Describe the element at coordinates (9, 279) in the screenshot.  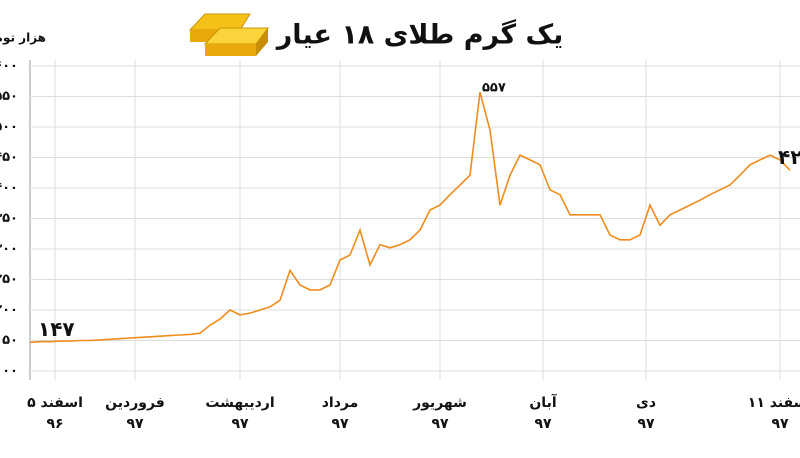
I see `y-tick-label: ۲۵۰` at that location.